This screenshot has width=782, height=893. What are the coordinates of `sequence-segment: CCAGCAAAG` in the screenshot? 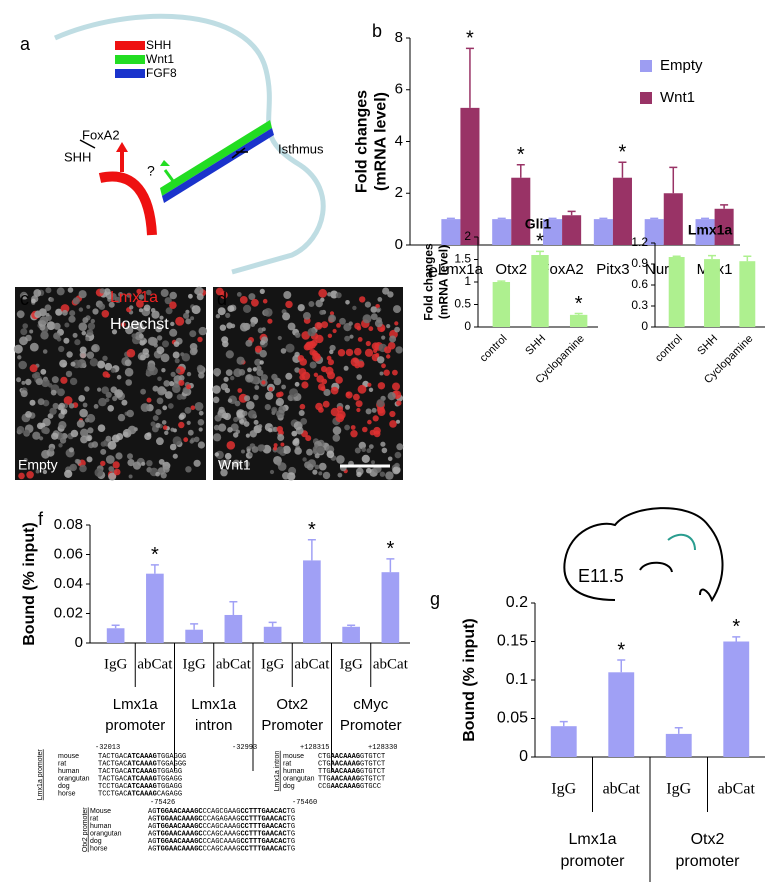 It's located at (222, 842).